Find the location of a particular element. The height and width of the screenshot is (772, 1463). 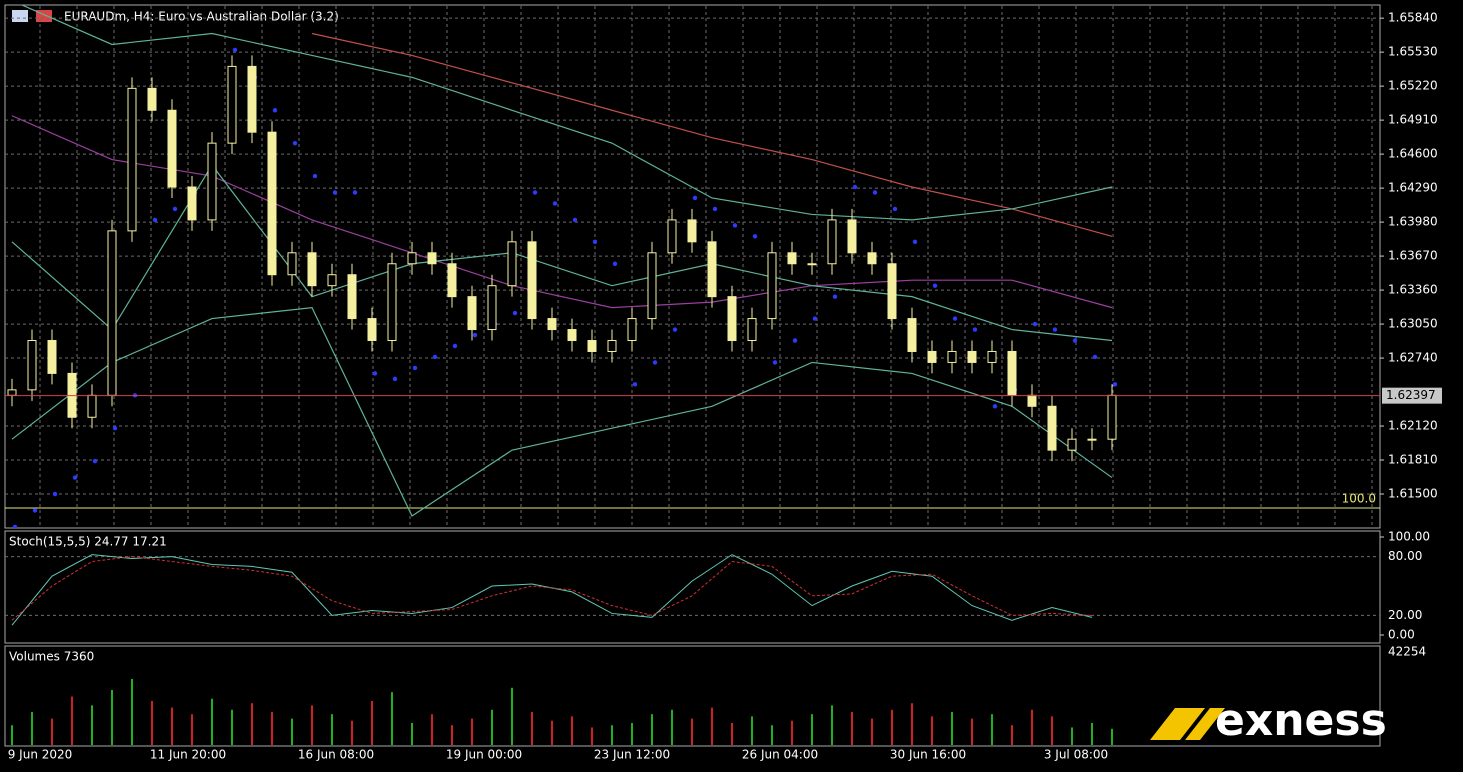

y-tick-label: 1.61810 is located at coordinates (1413, 460).